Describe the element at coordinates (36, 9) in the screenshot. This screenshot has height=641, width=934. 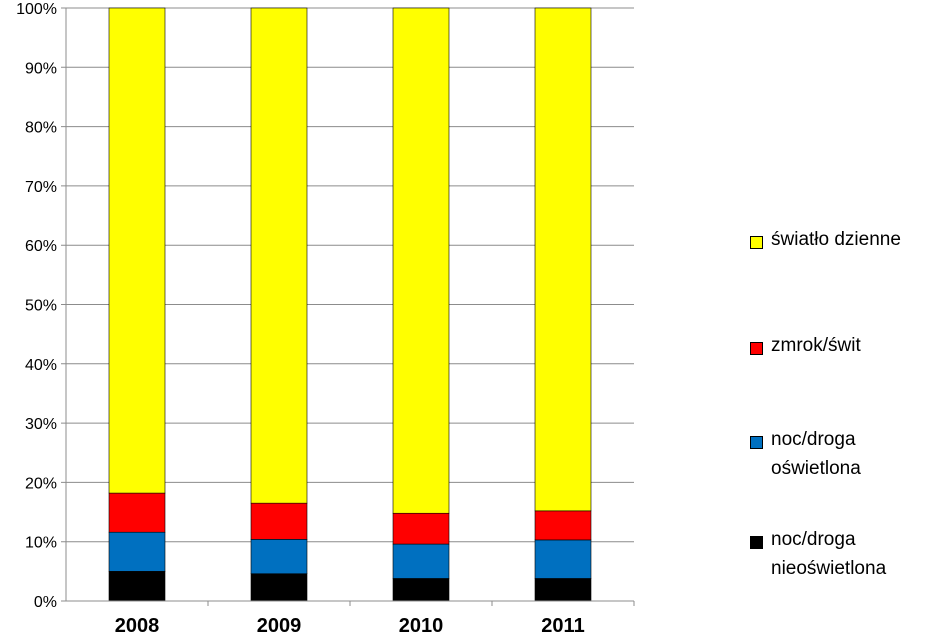
I see `y-tick-label: 100%` at that location.